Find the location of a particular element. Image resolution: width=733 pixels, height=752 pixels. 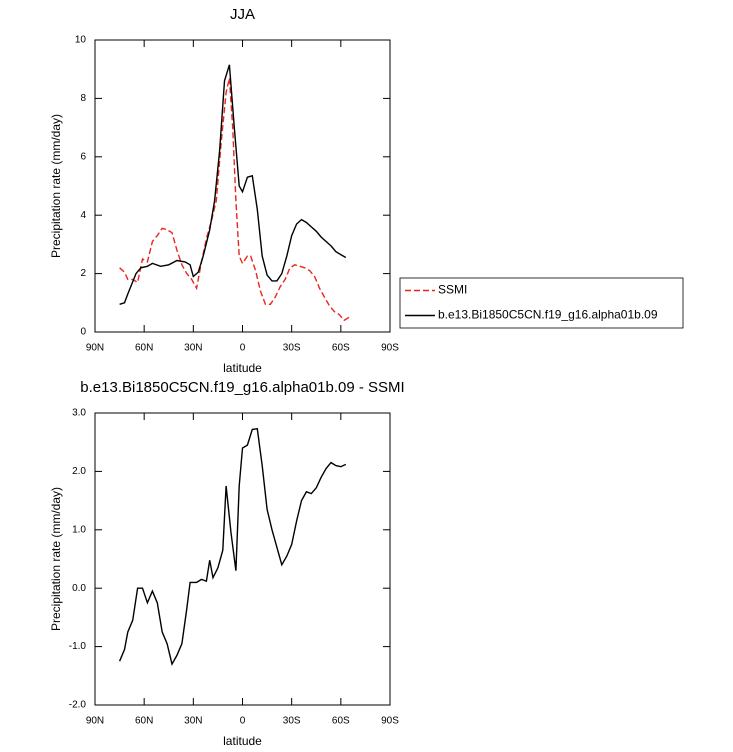

legend-label: SSMI is located at coordinates (452, 290).